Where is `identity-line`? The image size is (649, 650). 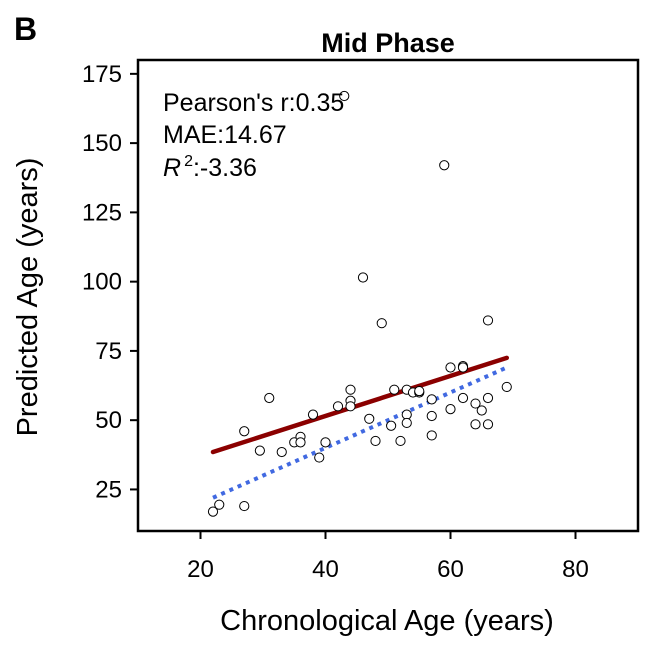
identity-line is located at coordinates (360, 432).